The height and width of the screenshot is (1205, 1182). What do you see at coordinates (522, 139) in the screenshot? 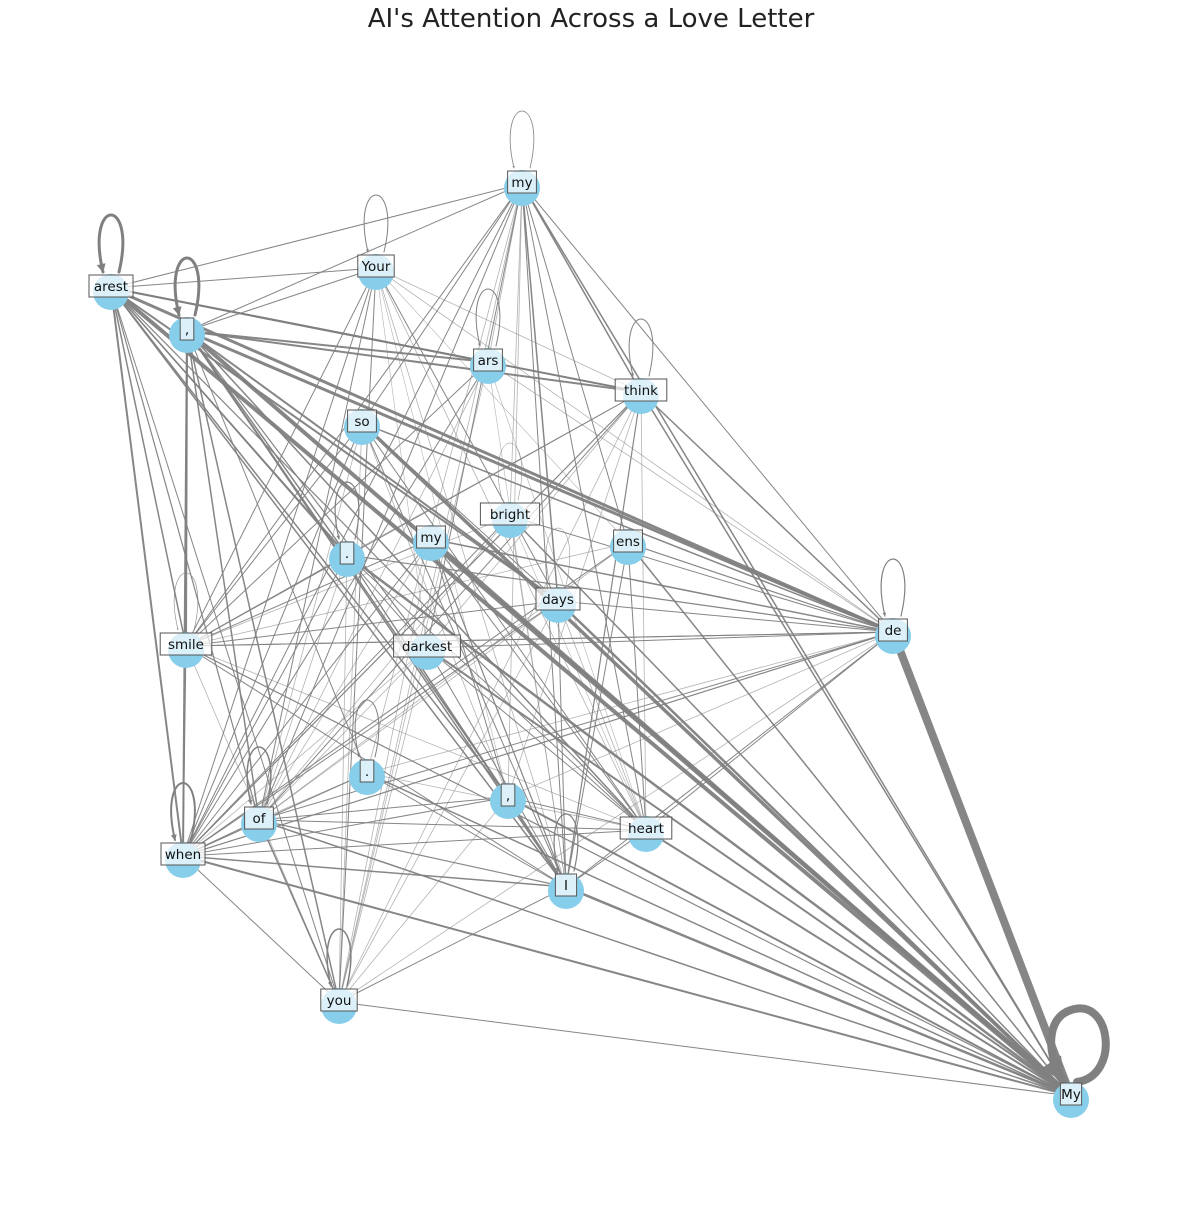
I see `self-loop-my_top` at bounding box center [522, 139].